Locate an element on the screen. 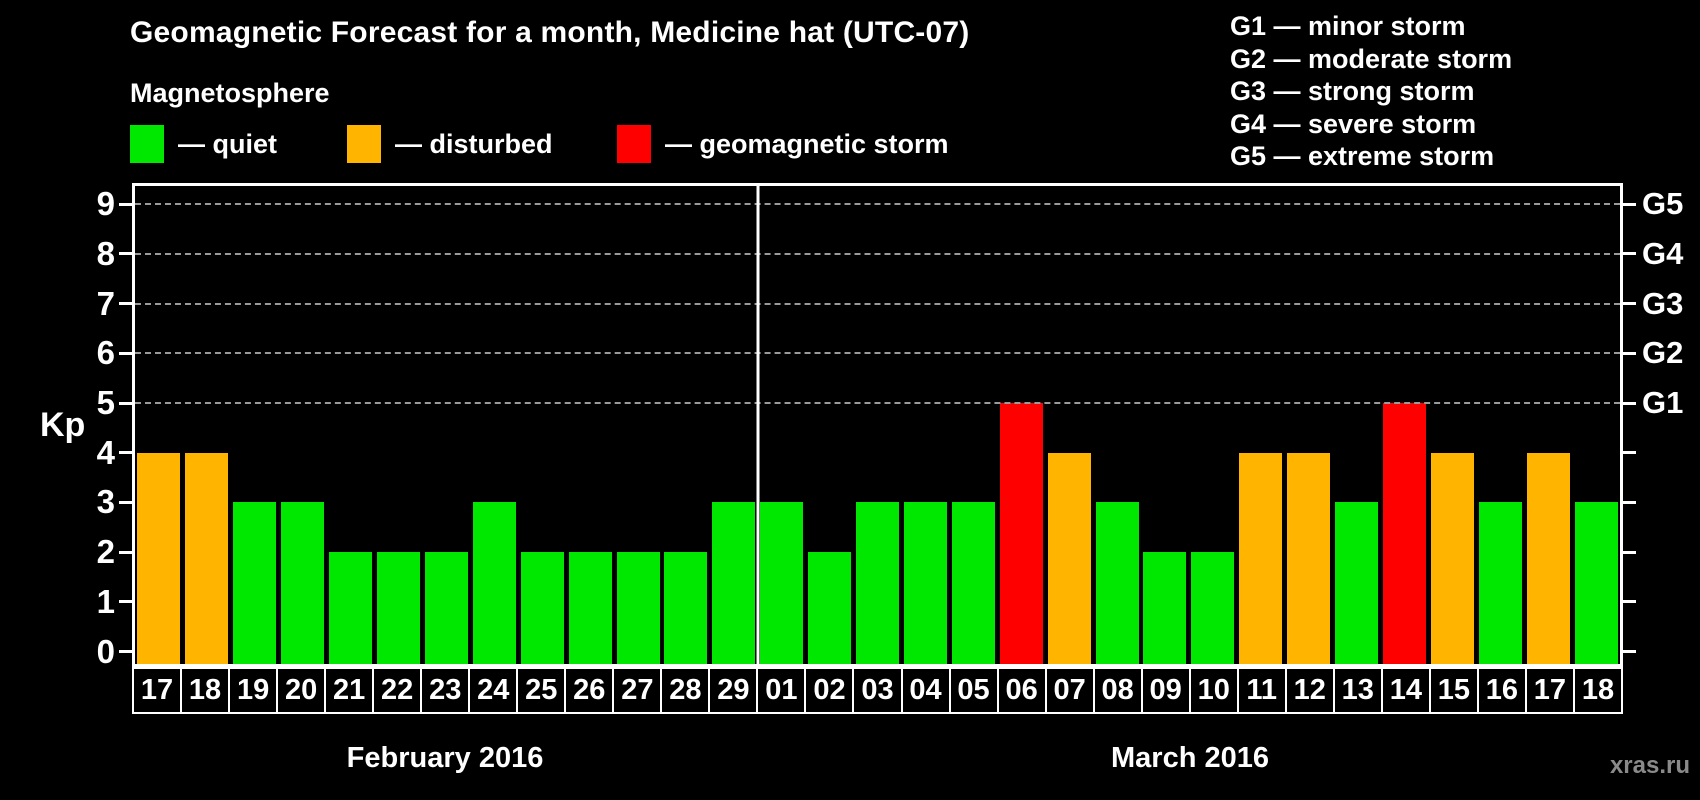 This screenshot has width=1700, height=800. y-axis-tick-label: 5 is located at coordinates (105, 402).